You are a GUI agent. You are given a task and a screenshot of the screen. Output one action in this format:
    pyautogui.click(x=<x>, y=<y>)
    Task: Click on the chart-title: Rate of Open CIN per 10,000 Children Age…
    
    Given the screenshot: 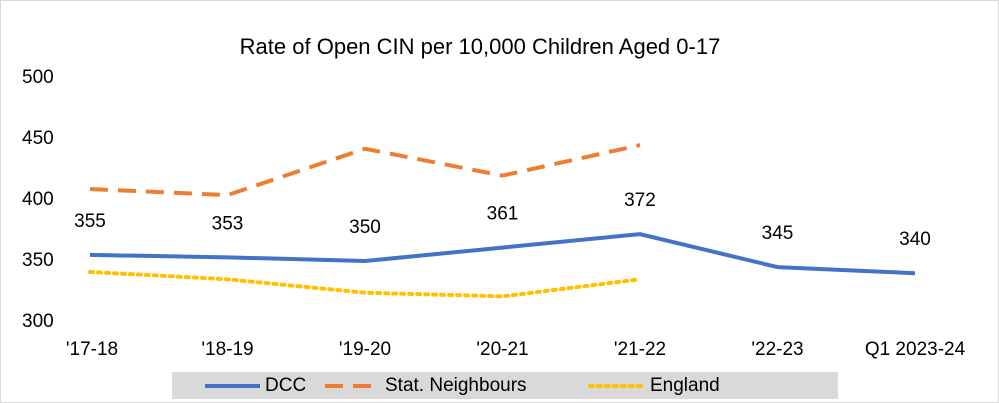 What is the action you would take?
    pyautogui.click(x=480, y=46)
    